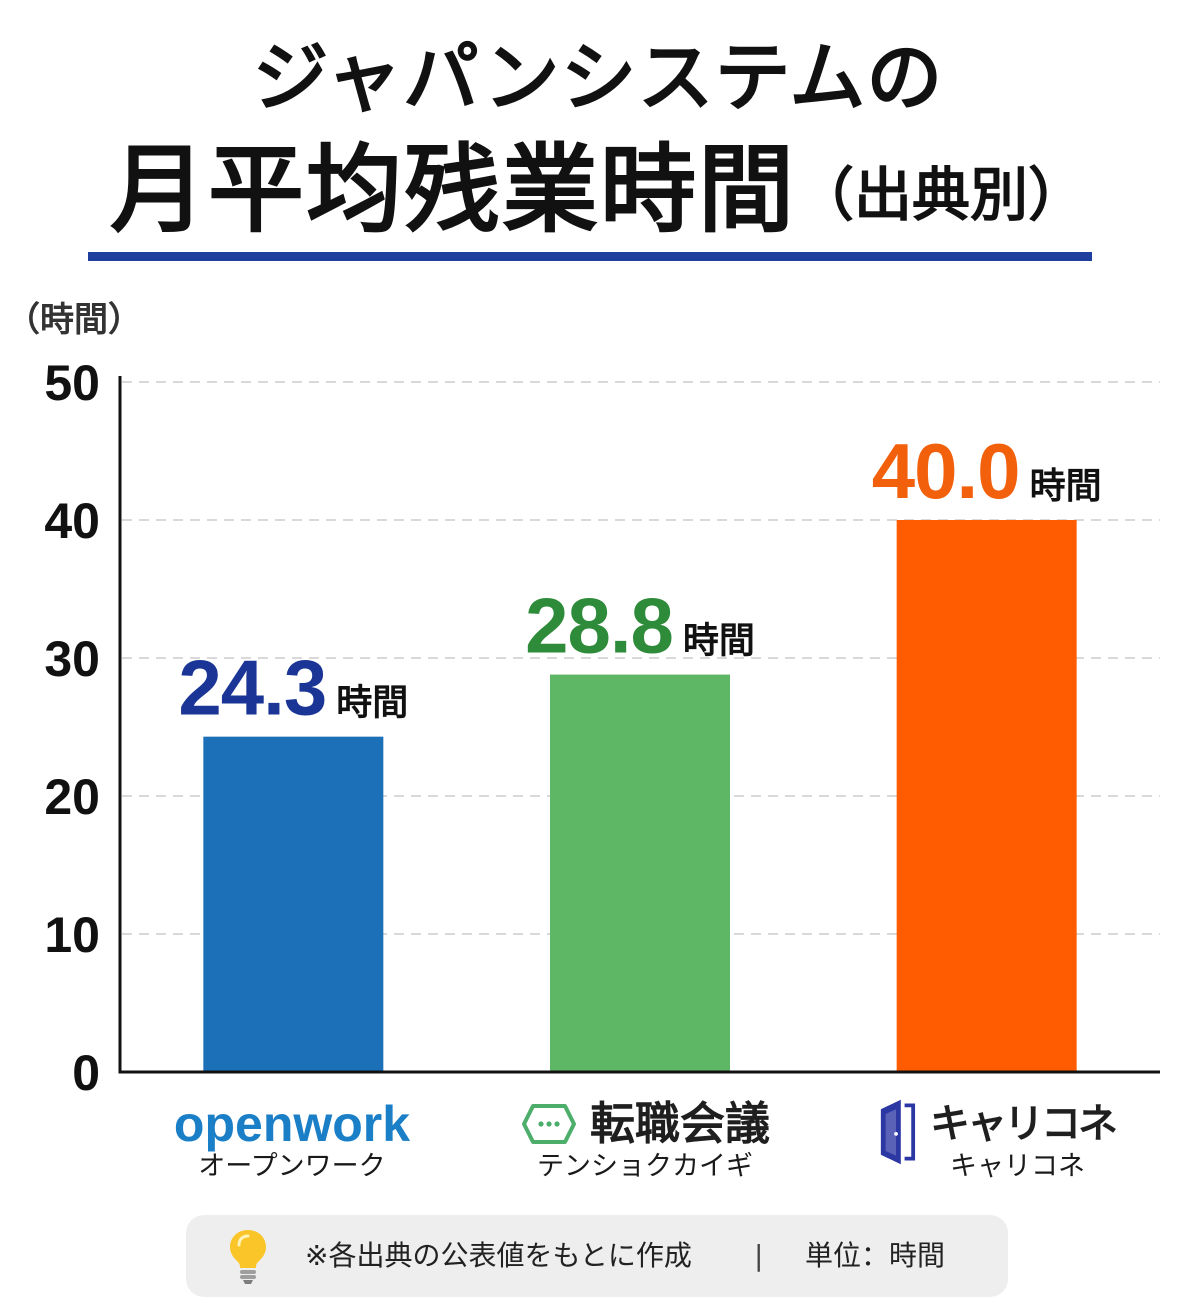  What do you see at coordinates (875, 1255) in the screenshot?
I see `unit-note: 単位：時間` at bounding box center [875, 1255].